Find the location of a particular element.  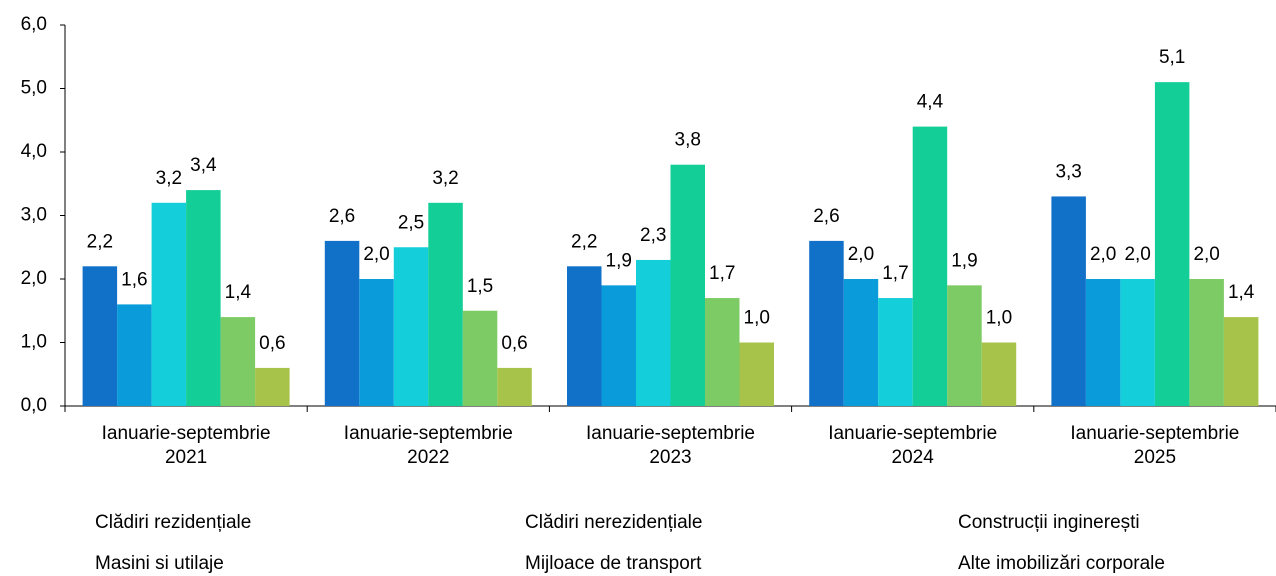

legend-label: Construcții inginerești is located at coordinates (1049, 522).